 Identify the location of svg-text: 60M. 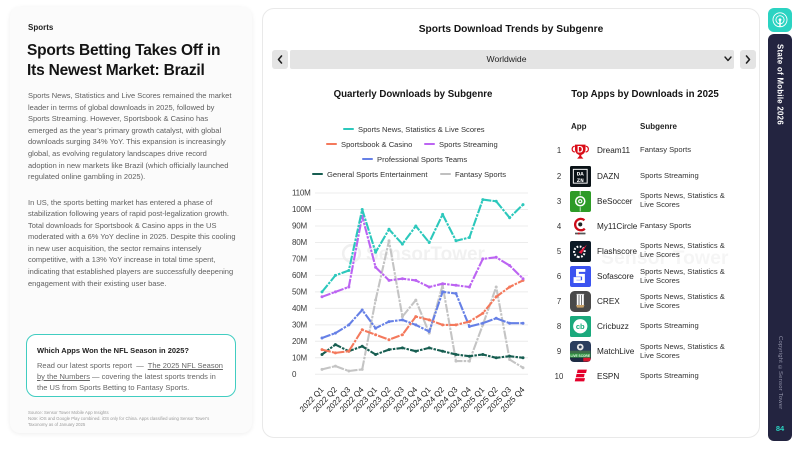
(299, 275).